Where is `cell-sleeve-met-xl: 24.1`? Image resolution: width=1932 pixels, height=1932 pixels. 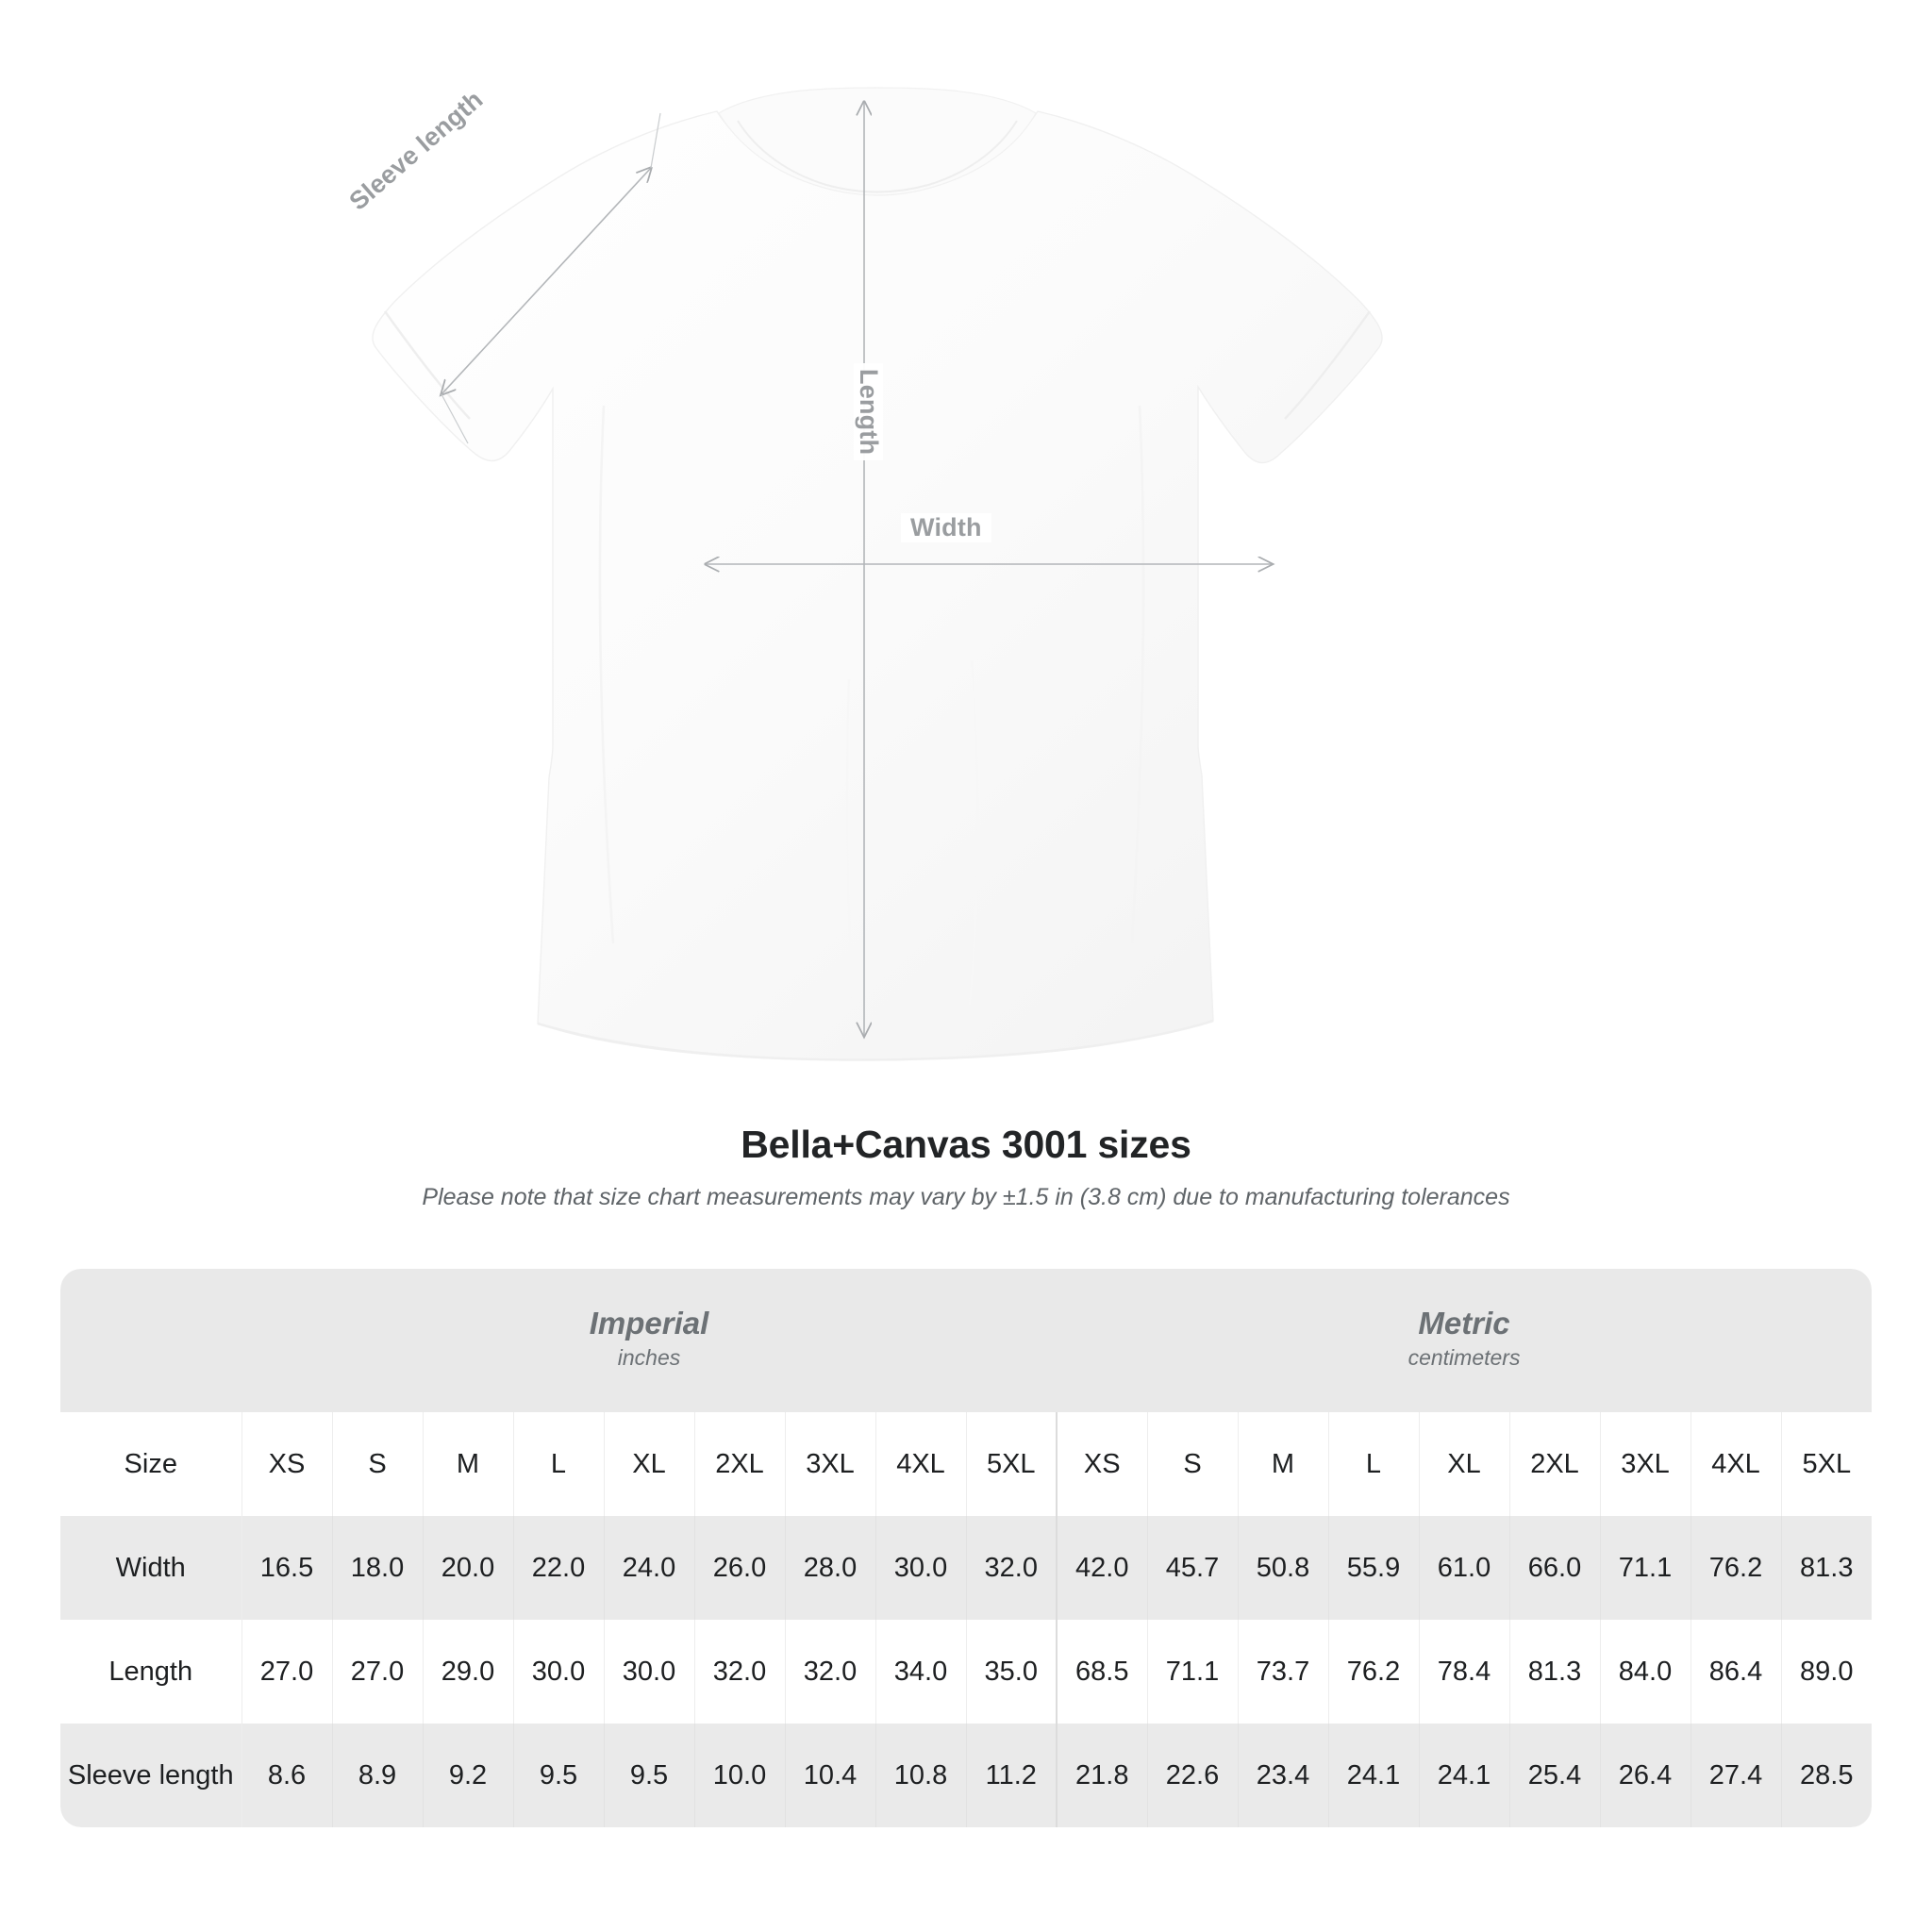 cell-sleeve-met-xl: 24.1 is located at coordinates (1464, 1775).